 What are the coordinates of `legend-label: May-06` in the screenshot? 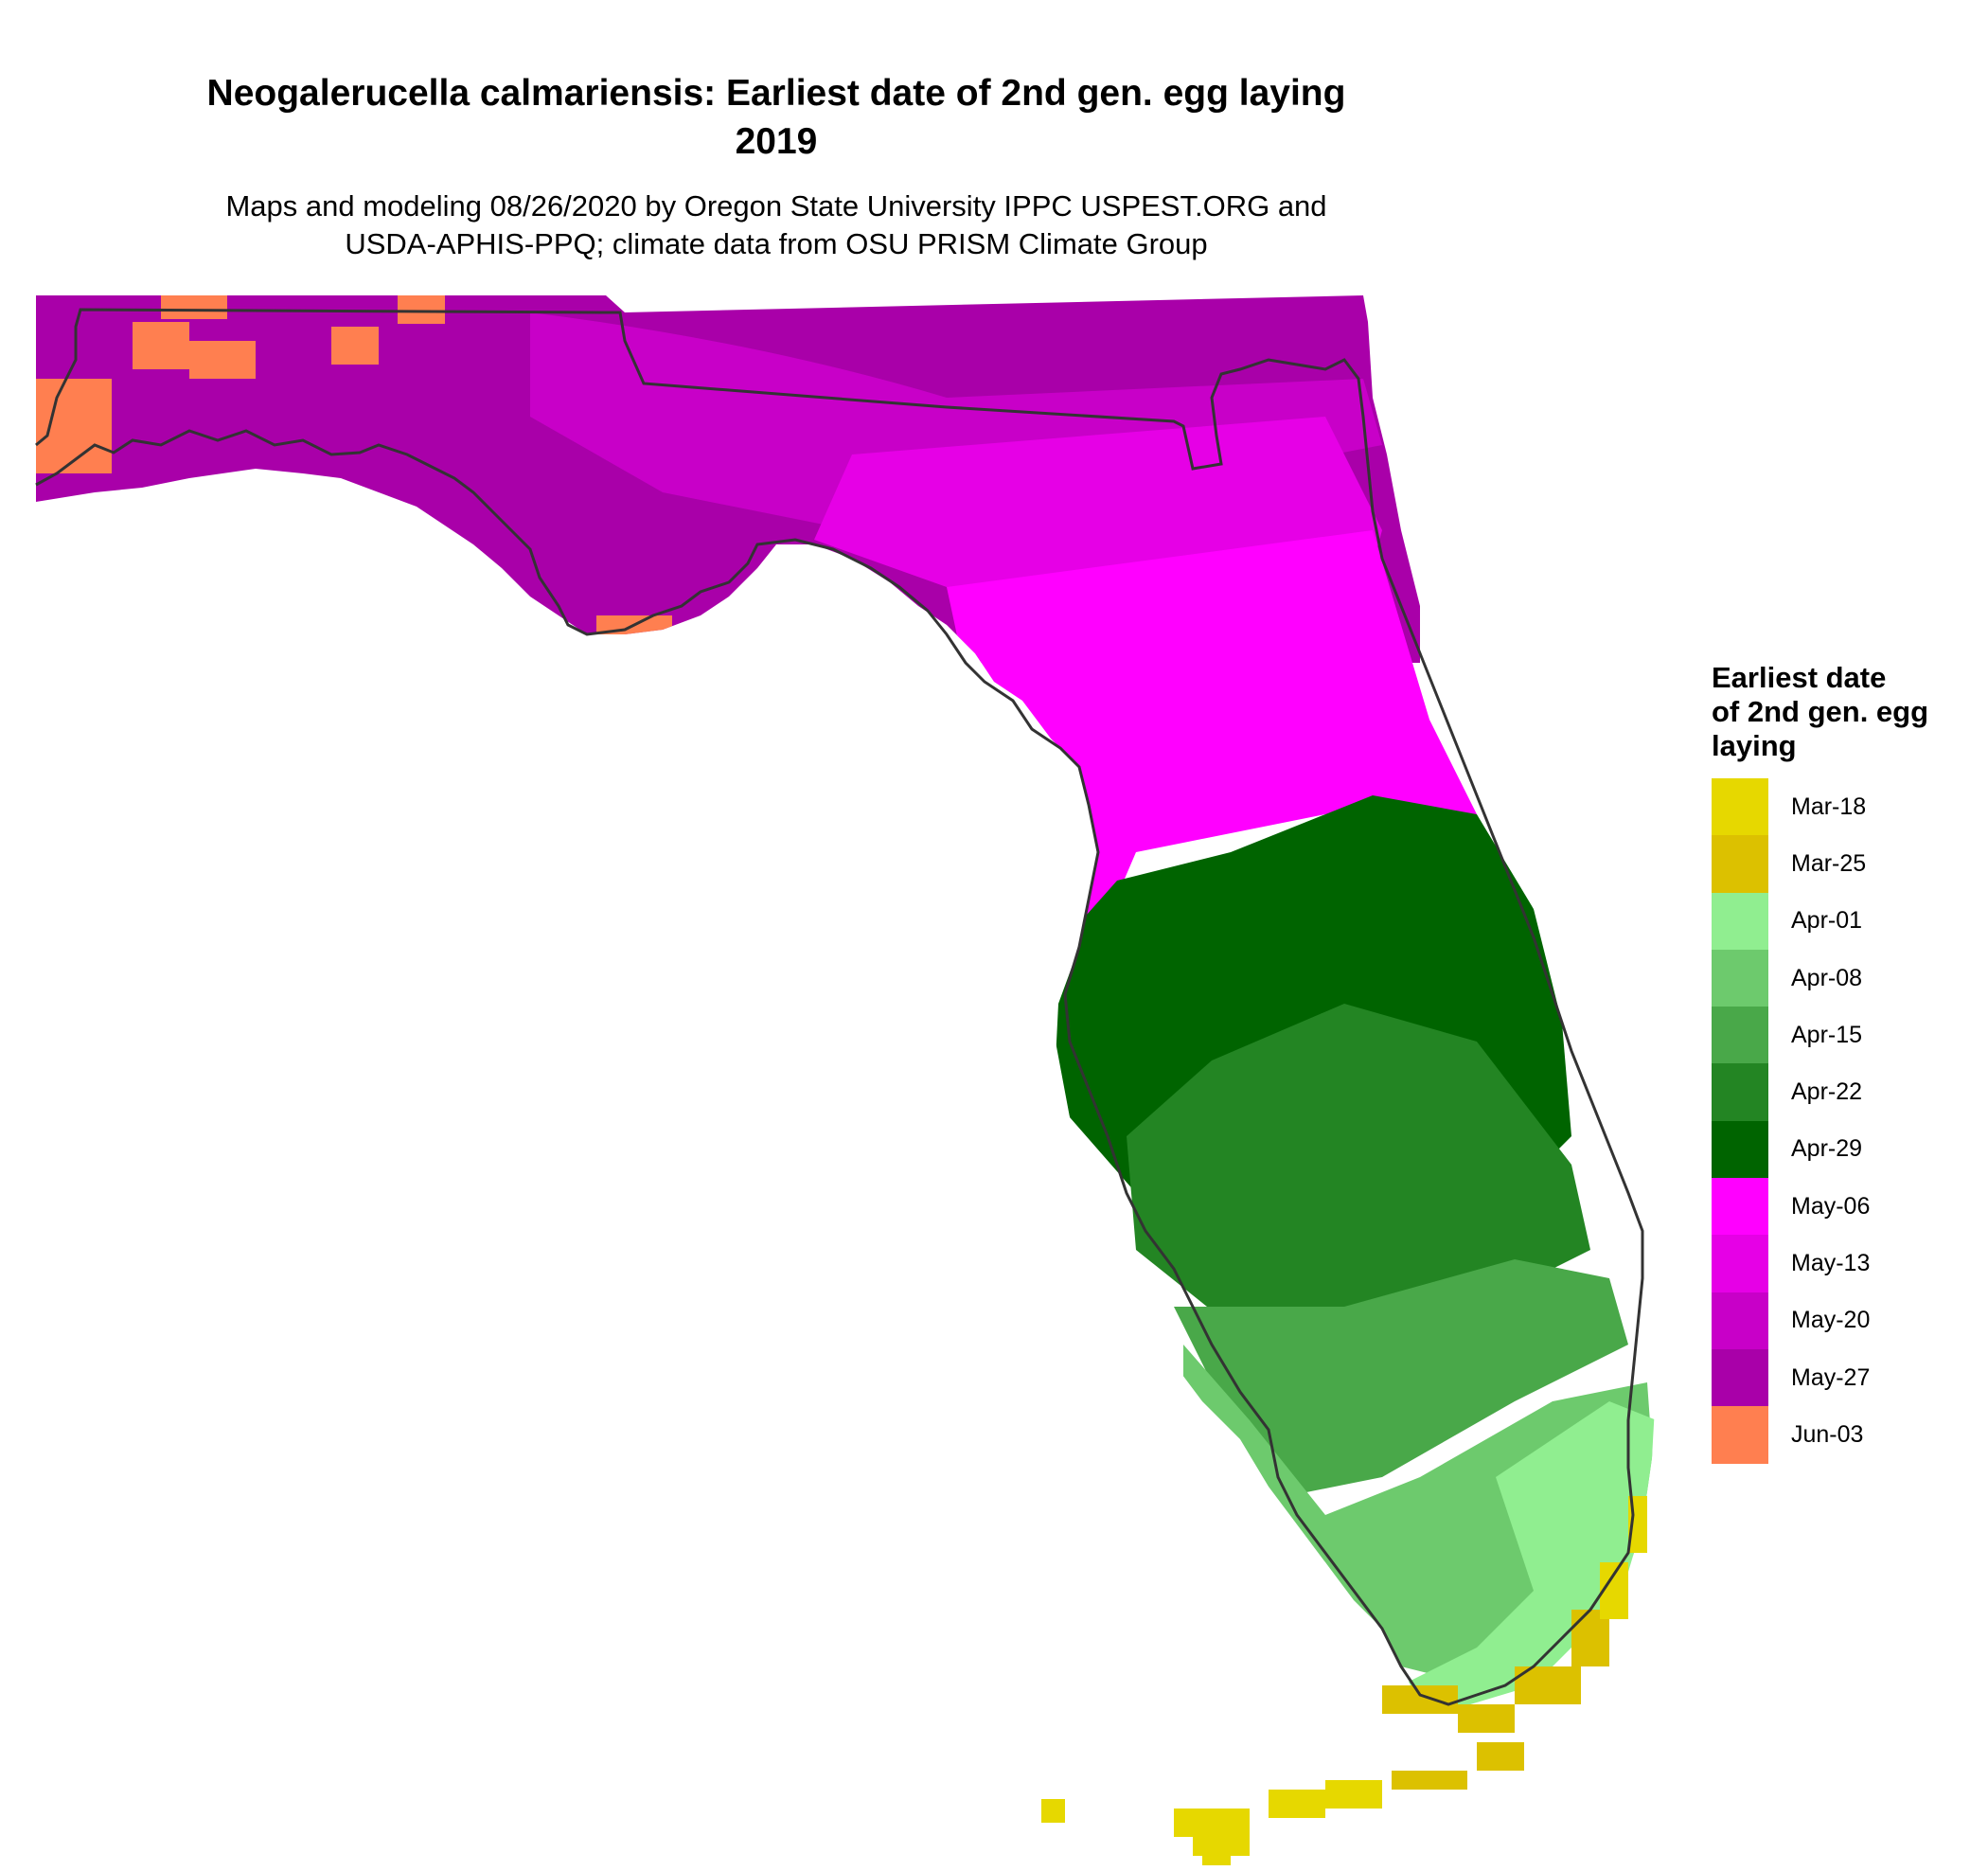 It's located at (1831, 1206).